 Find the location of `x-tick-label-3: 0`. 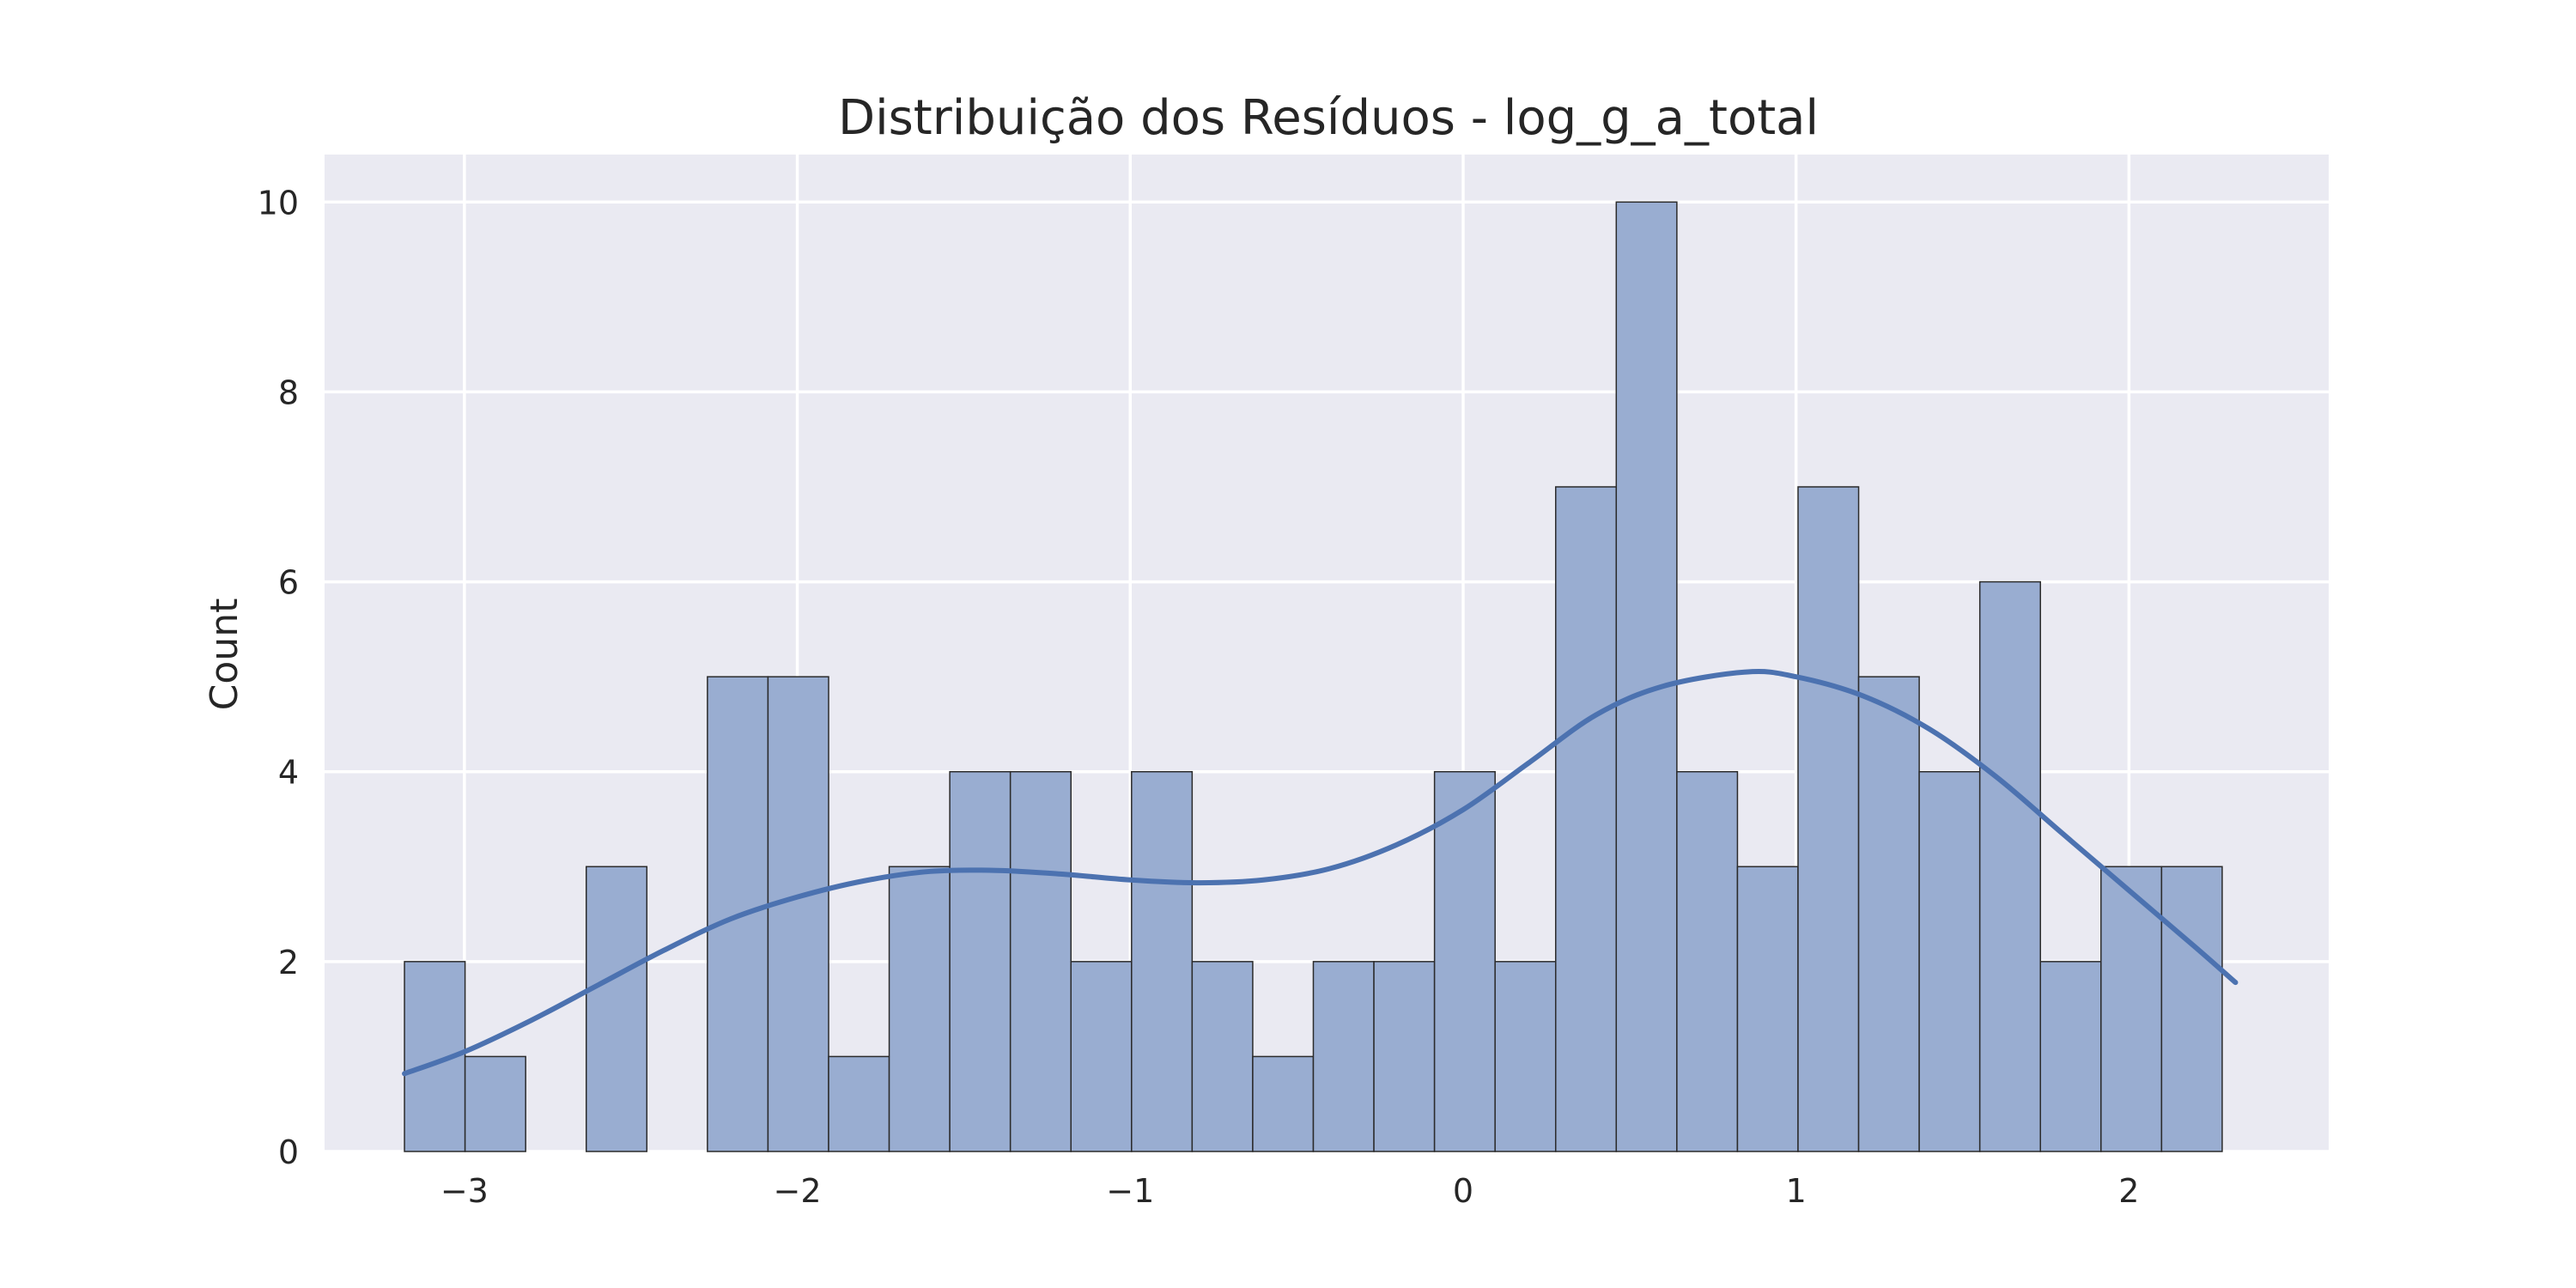

x-tick-label-3: 0 is located at coordinates (1463, 1191).